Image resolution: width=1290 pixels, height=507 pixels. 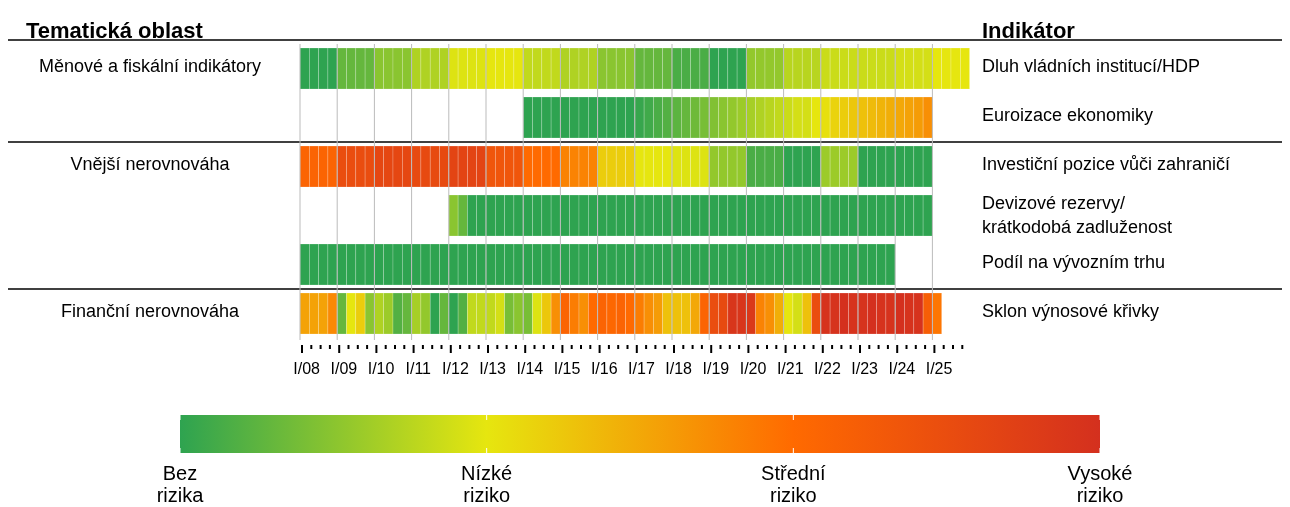 What do you see at coordinates (1068, 115) in the screenshot?
I see `y2-tick-label: Euroizace ekonomiky` at bounding box center [1068, 115].